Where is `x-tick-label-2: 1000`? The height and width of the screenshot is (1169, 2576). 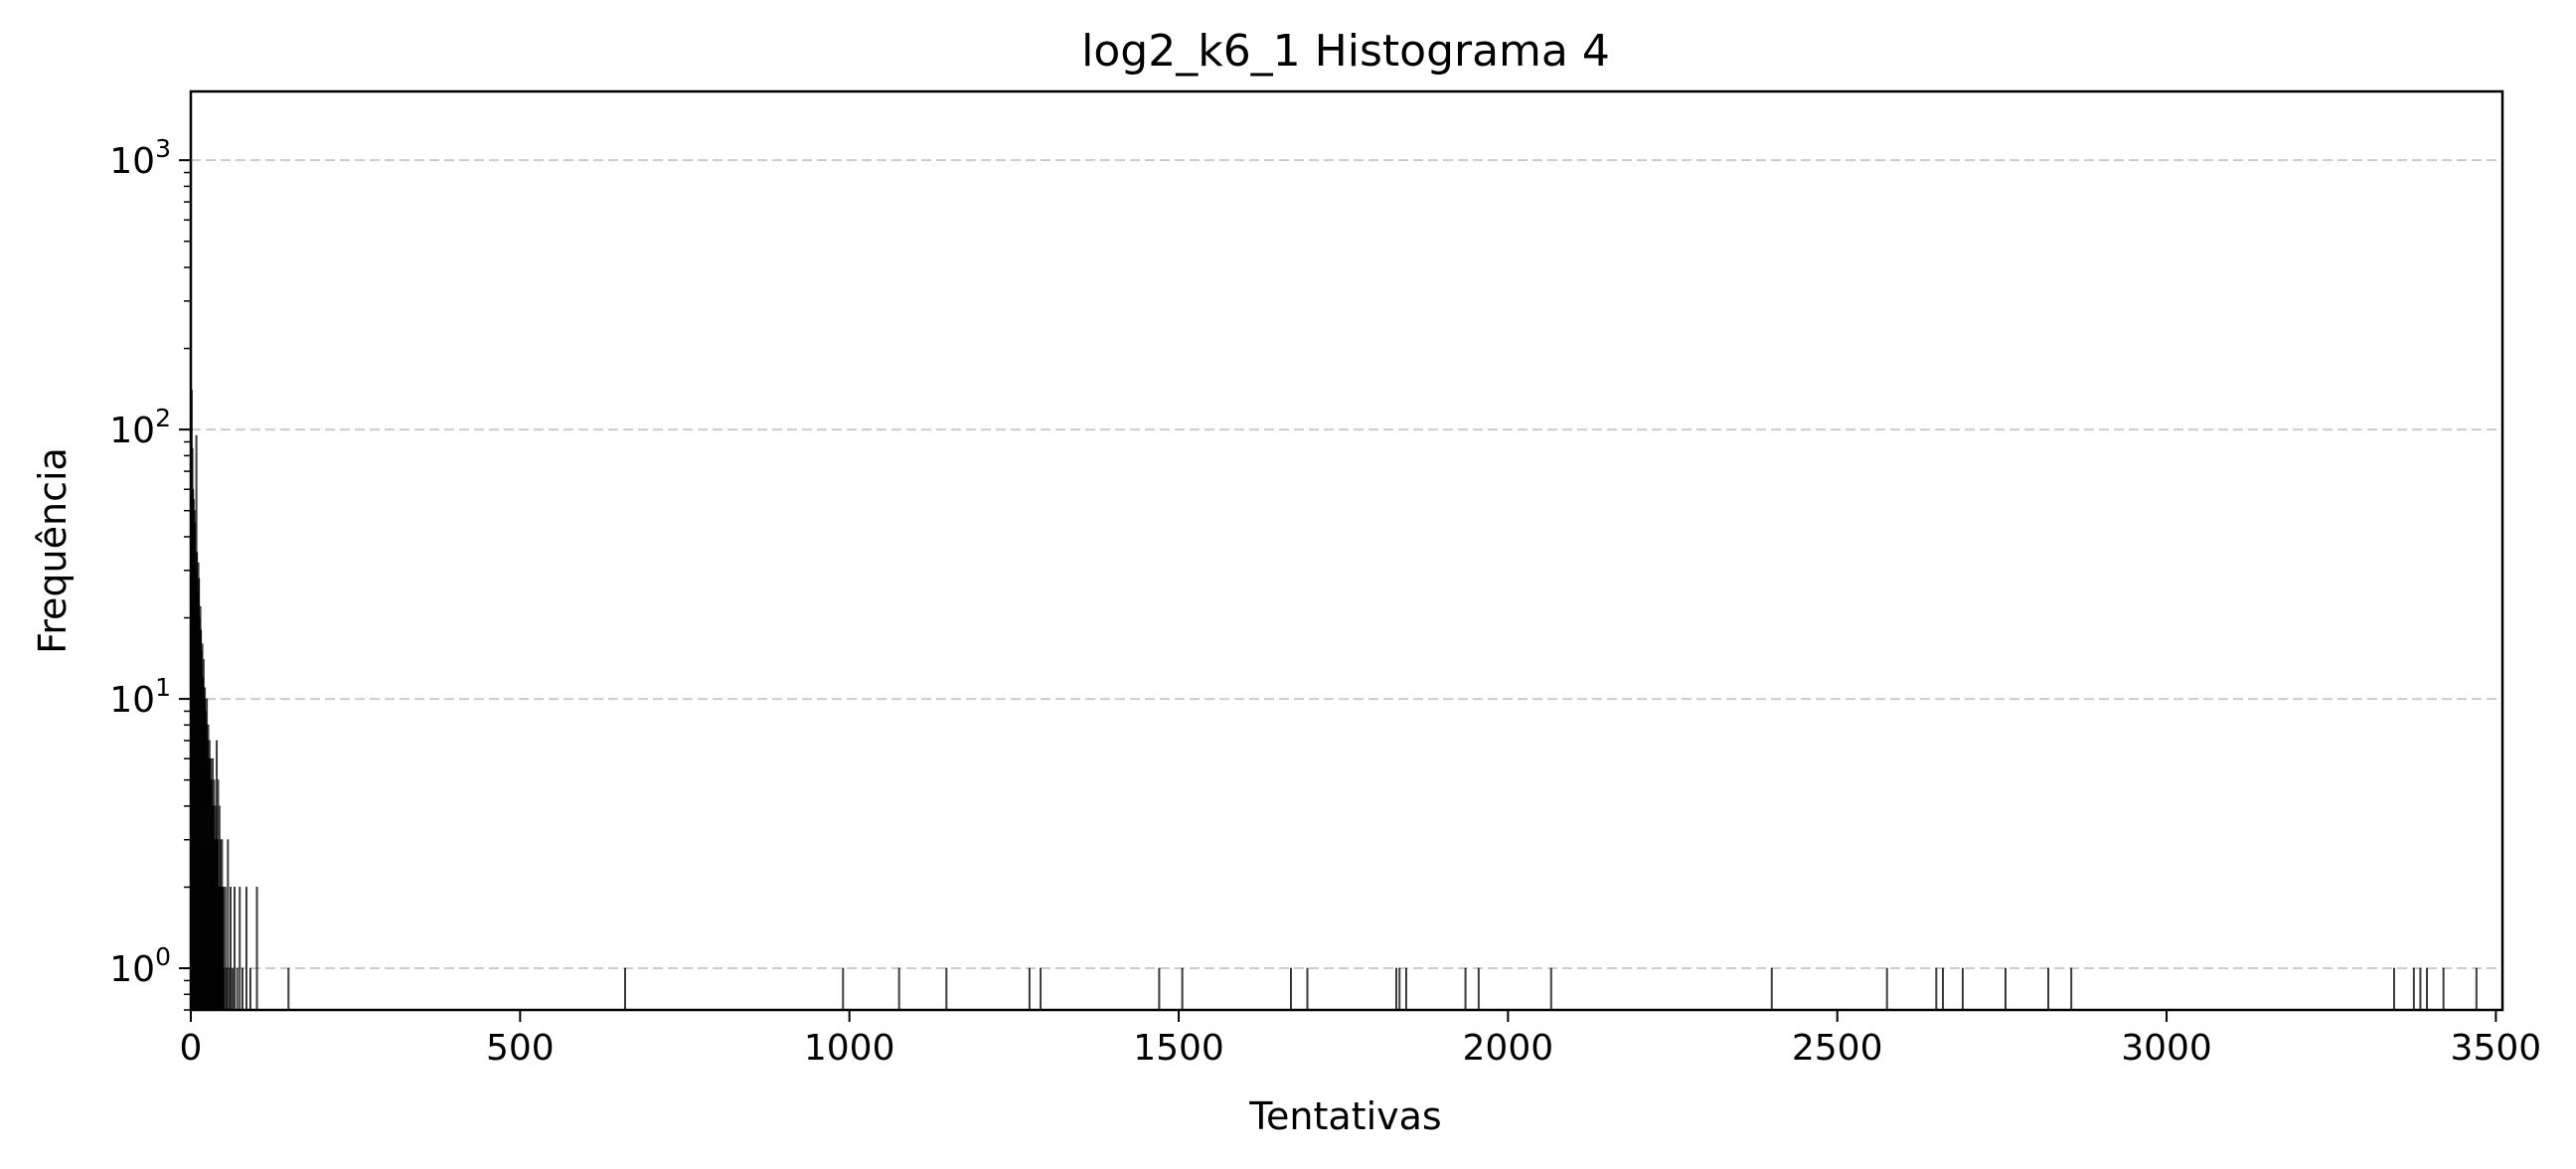
x-tick-label-2: 1000 is located at coordinates (849, 1048).